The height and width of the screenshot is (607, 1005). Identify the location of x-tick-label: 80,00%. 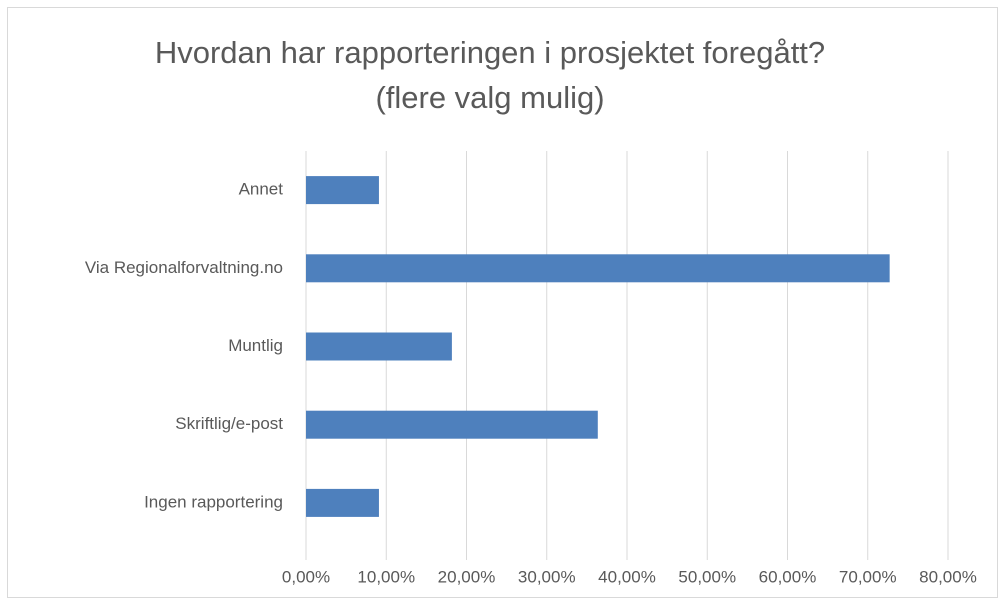
(948, 576).